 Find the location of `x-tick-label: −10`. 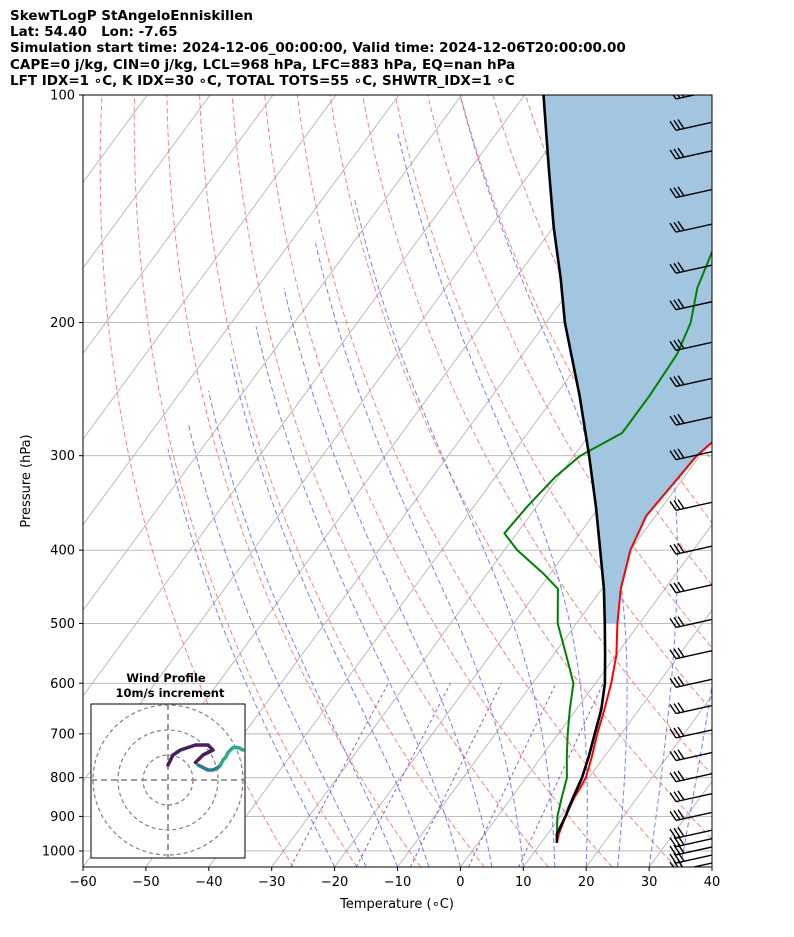

x-tick-label: −10 is located at coordinates (397, 882).